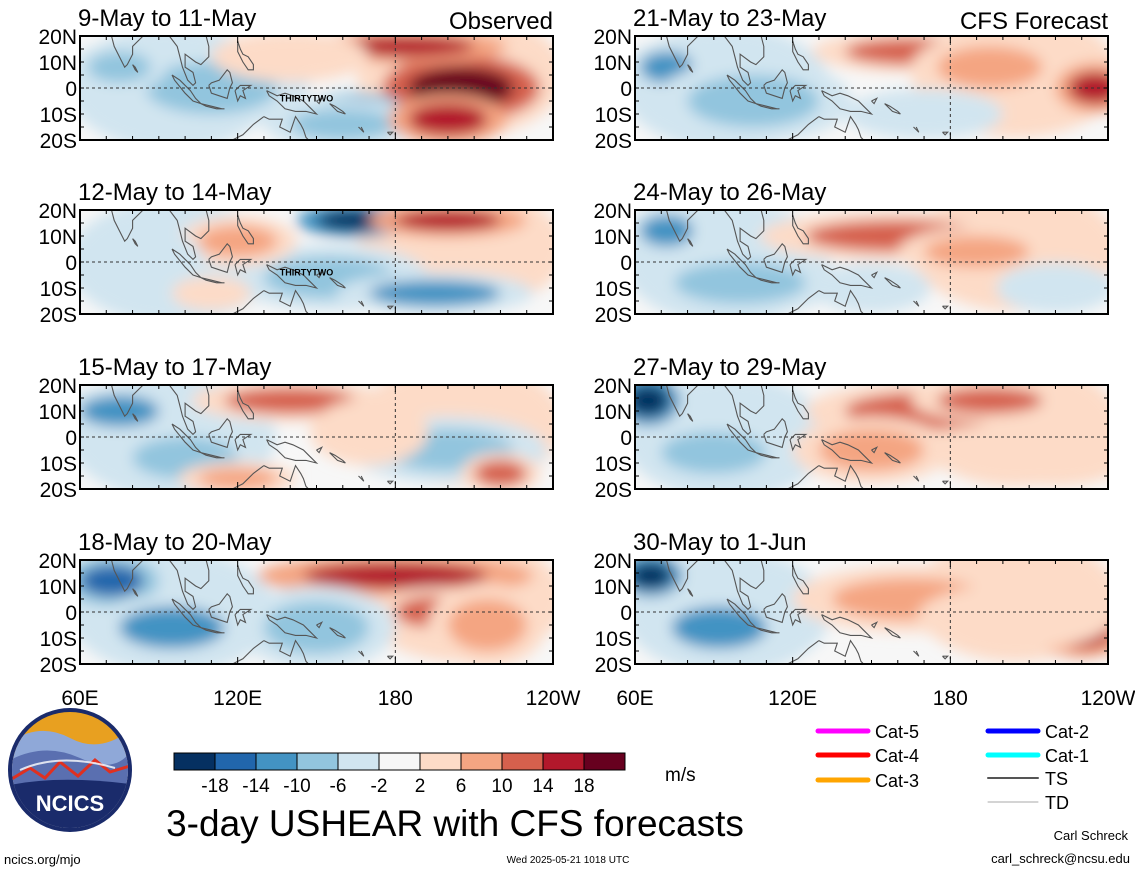 The image size is (1135, 872). I want to click on lon-label: 120W, so click(1108, 698).